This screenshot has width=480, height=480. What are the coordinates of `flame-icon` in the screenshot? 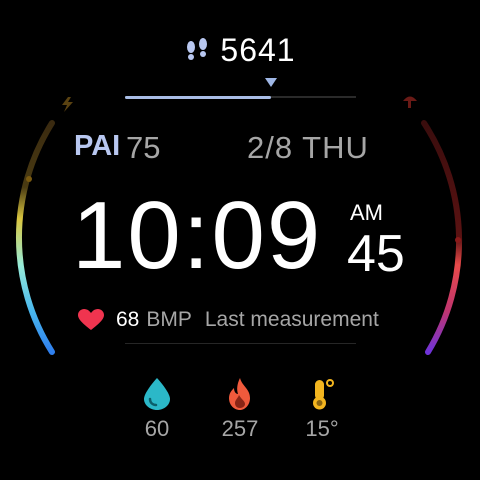 It's located at (239, 394).